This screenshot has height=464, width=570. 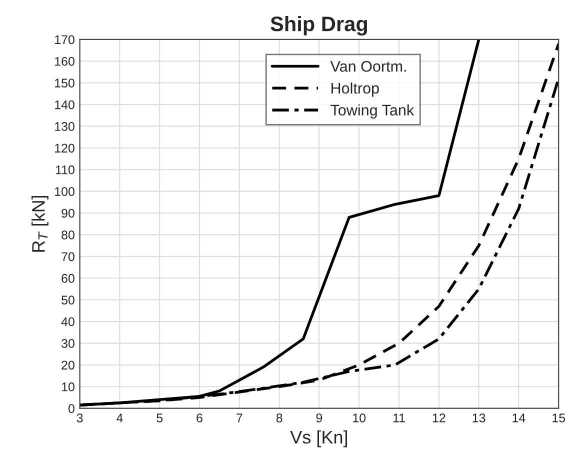 What do you see at coordinates (439, 418) in the screenshot?
I see `x-tick-label: 12` at bounding box center [439, 418].